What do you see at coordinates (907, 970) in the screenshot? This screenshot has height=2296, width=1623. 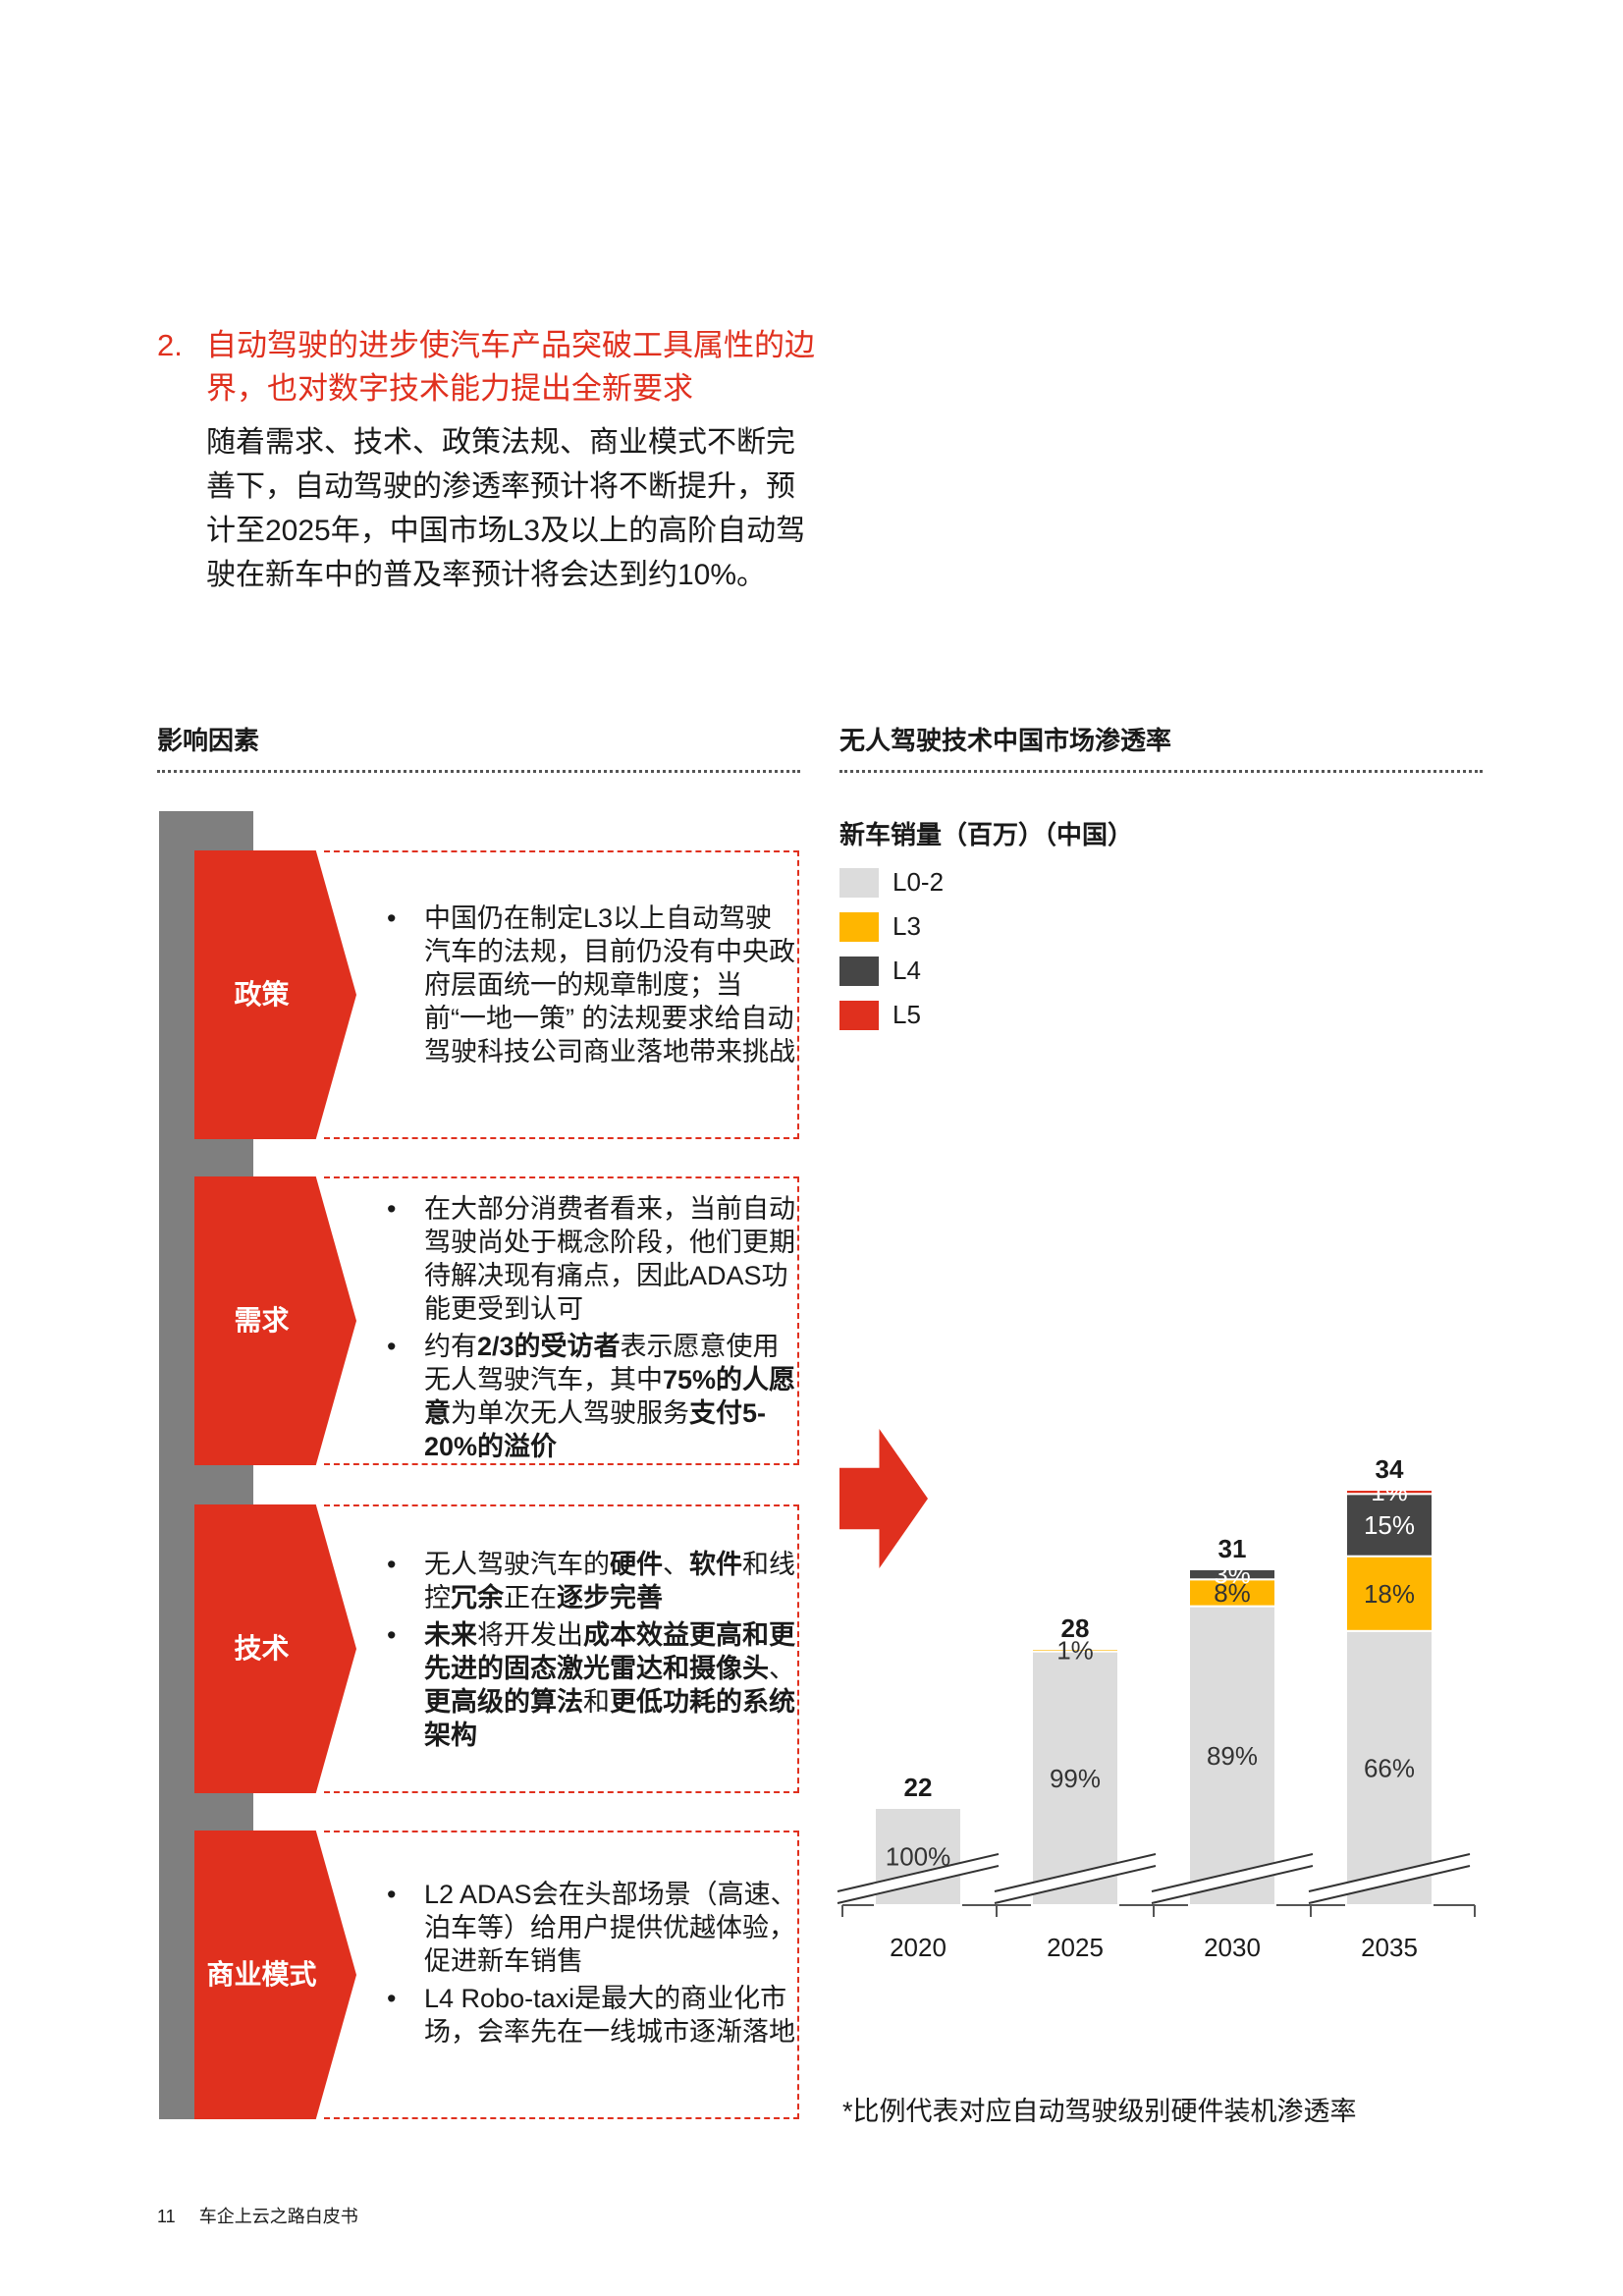 I see `legend-label: L4` at bounding box center [907, 970].